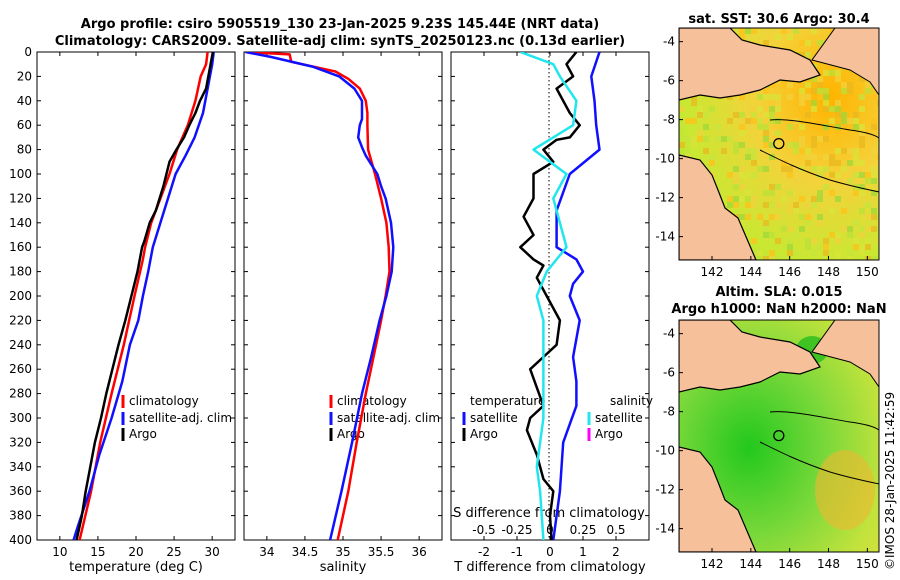 The image size is (900, 580). Describe the element at coordinates (750, 272) in the screenshot. I see `sst-map-xtick-label: 144` at that location.